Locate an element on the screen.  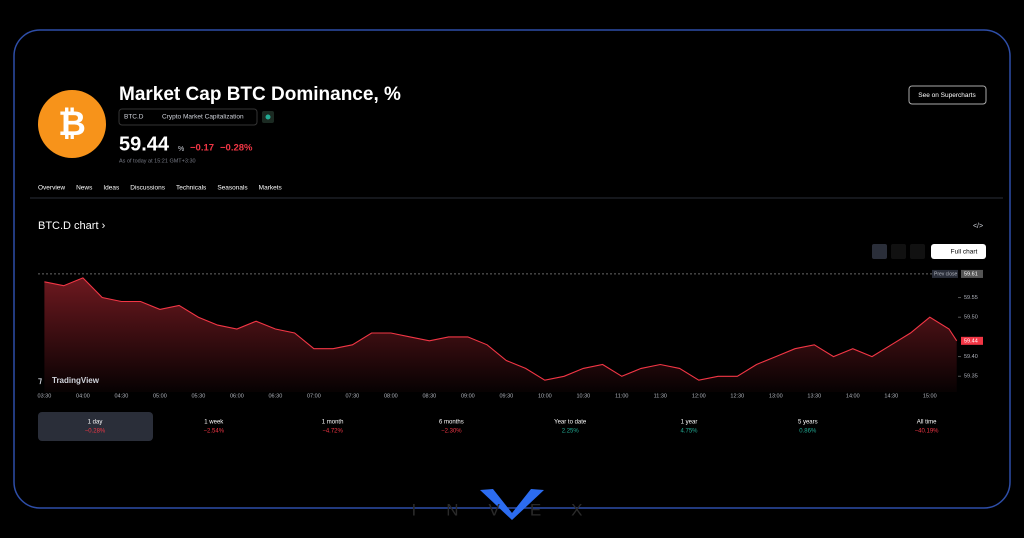
change-pct: −0.28% is located at coordinates (236, 148).